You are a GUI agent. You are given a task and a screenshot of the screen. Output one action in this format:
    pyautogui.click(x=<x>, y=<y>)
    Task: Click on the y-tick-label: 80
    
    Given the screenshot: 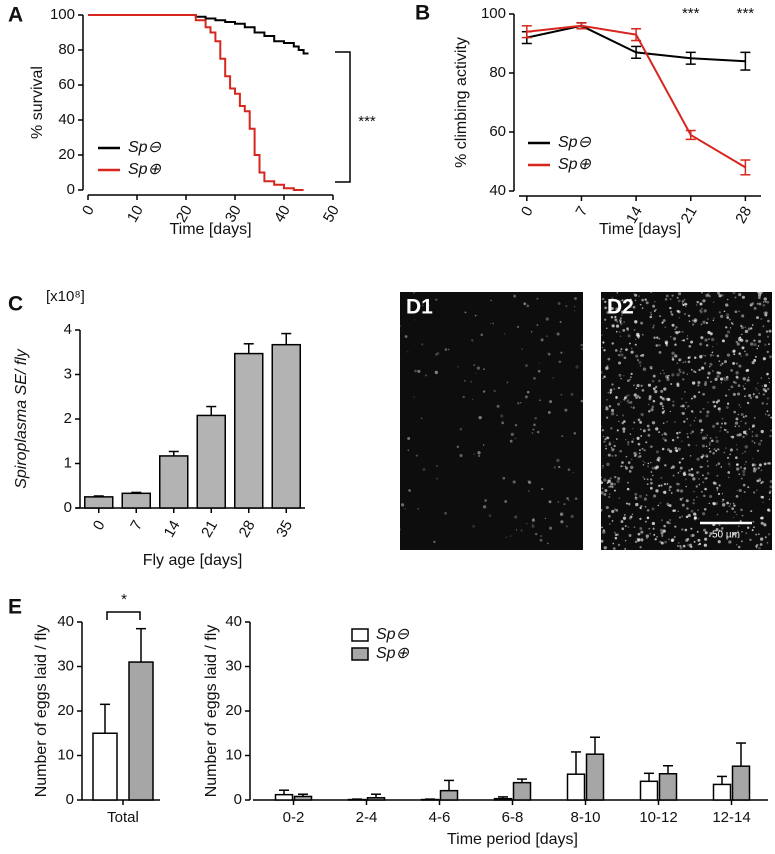 What is the action you would take?
    pyautogui.click(x=497, y=72)
    